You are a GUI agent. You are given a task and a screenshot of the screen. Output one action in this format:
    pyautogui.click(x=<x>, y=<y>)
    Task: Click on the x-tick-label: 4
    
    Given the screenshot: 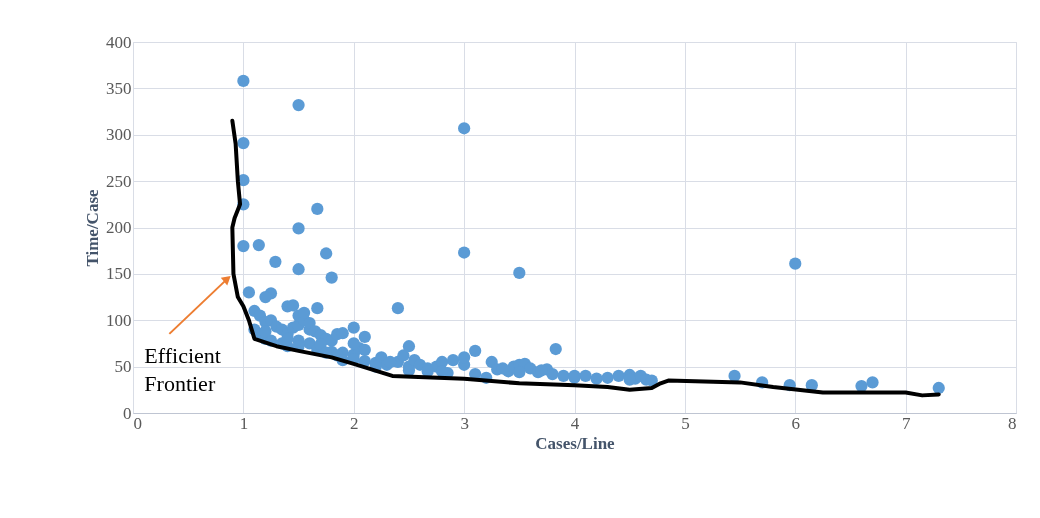 What is the action you would take?
    pyautogui.click(x=575, y=423)
    